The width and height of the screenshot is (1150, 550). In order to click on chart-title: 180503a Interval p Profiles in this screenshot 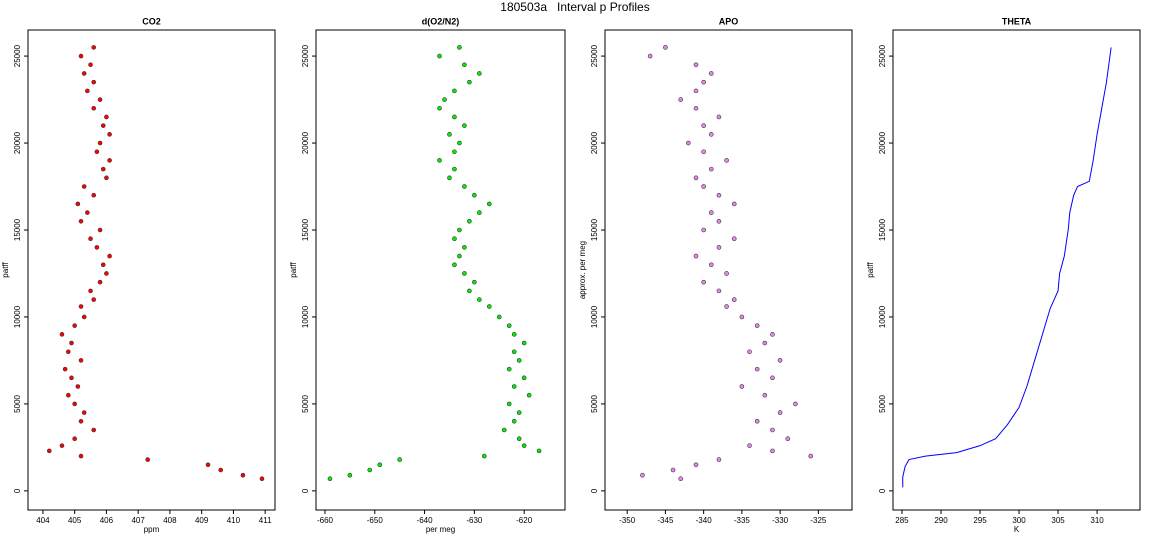, I will do `click(574, 7)`.